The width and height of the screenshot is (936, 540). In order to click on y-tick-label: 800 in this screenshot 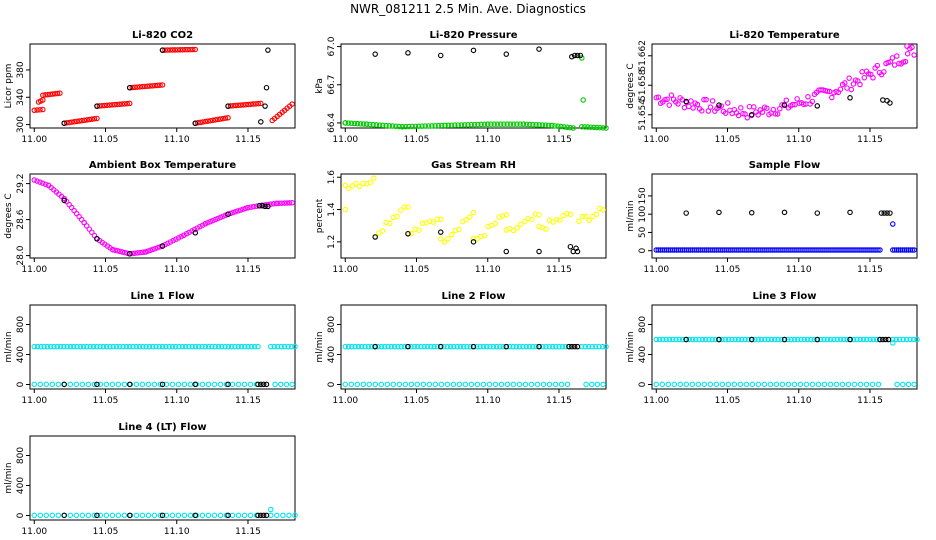, I will do `click(21, 324)`.